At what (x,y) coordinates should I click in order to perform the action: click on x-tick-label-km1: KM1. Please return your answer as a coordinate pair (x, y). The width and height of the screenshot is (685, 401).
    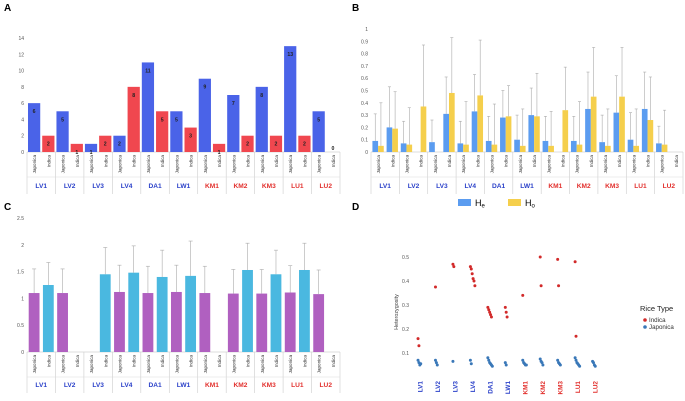
    Looking at the image, I should click on (525, 388).